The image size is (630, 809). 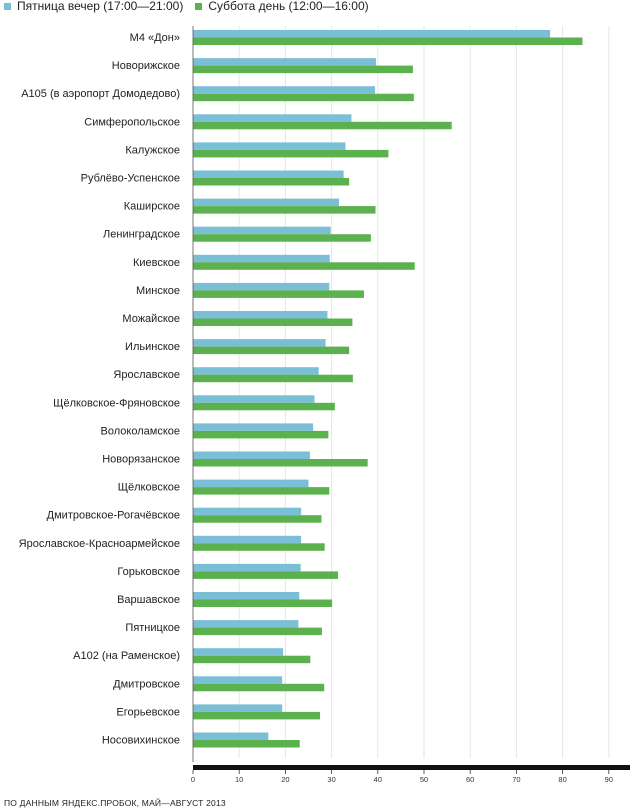 What do you see at coordinates (285, 779) in the screenshot?
I see `x-tick-label: 20` at bounding box center [285, 779].